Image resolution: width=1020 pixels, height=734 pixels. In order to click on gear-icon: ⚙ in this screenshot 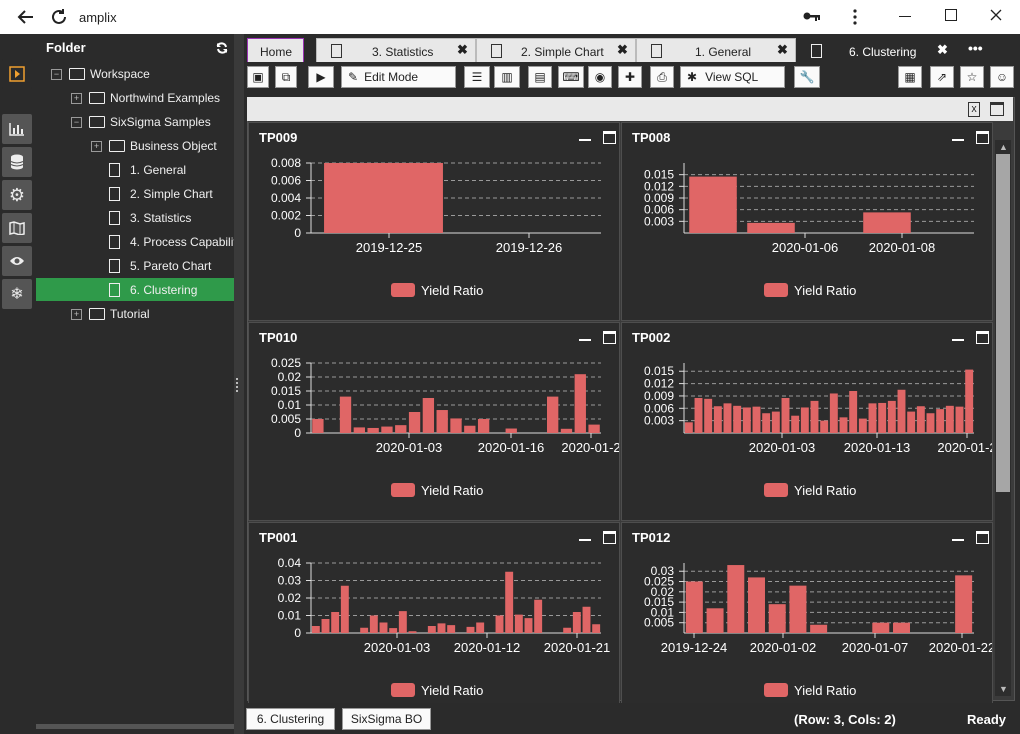, I will do `click(17, 195)`.